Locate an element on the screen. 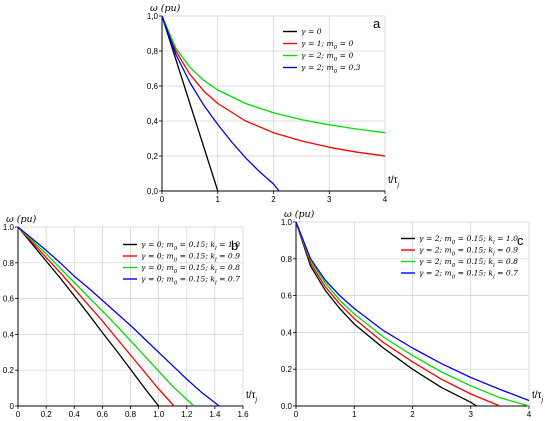  panel-label: c is located at coordinates (520, 240).